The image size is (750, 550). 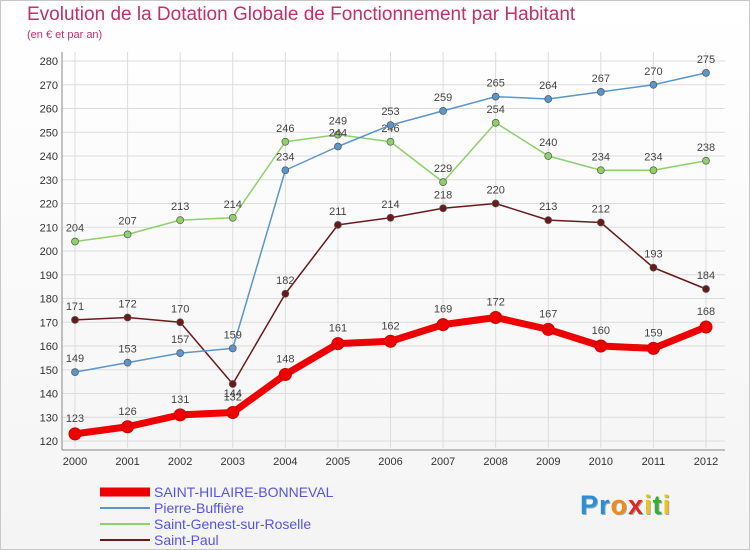 I want to click on data-label-pierre-buffiere: 267, so click(x=601, y=79).